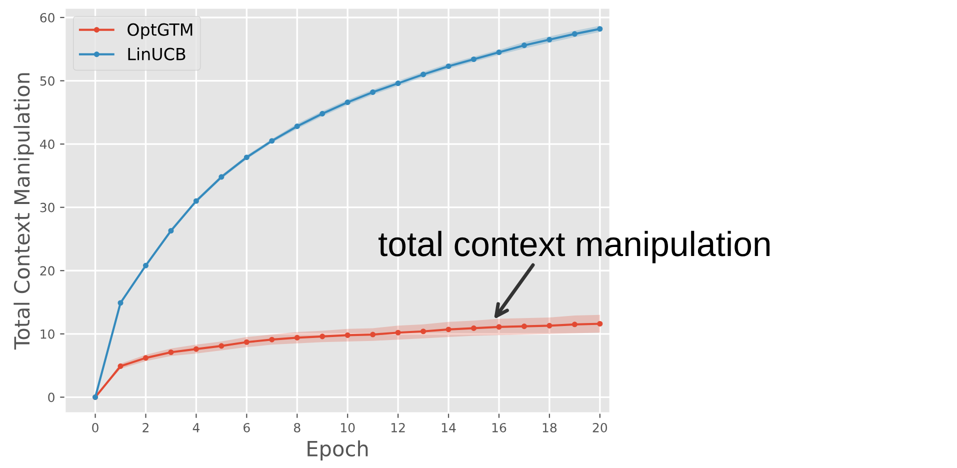 The image size is (957, 468). What do you see at coordinates (348, 427) in the screenshot?
I see `x-tick-label: 10` at bounding box center [348, 427].